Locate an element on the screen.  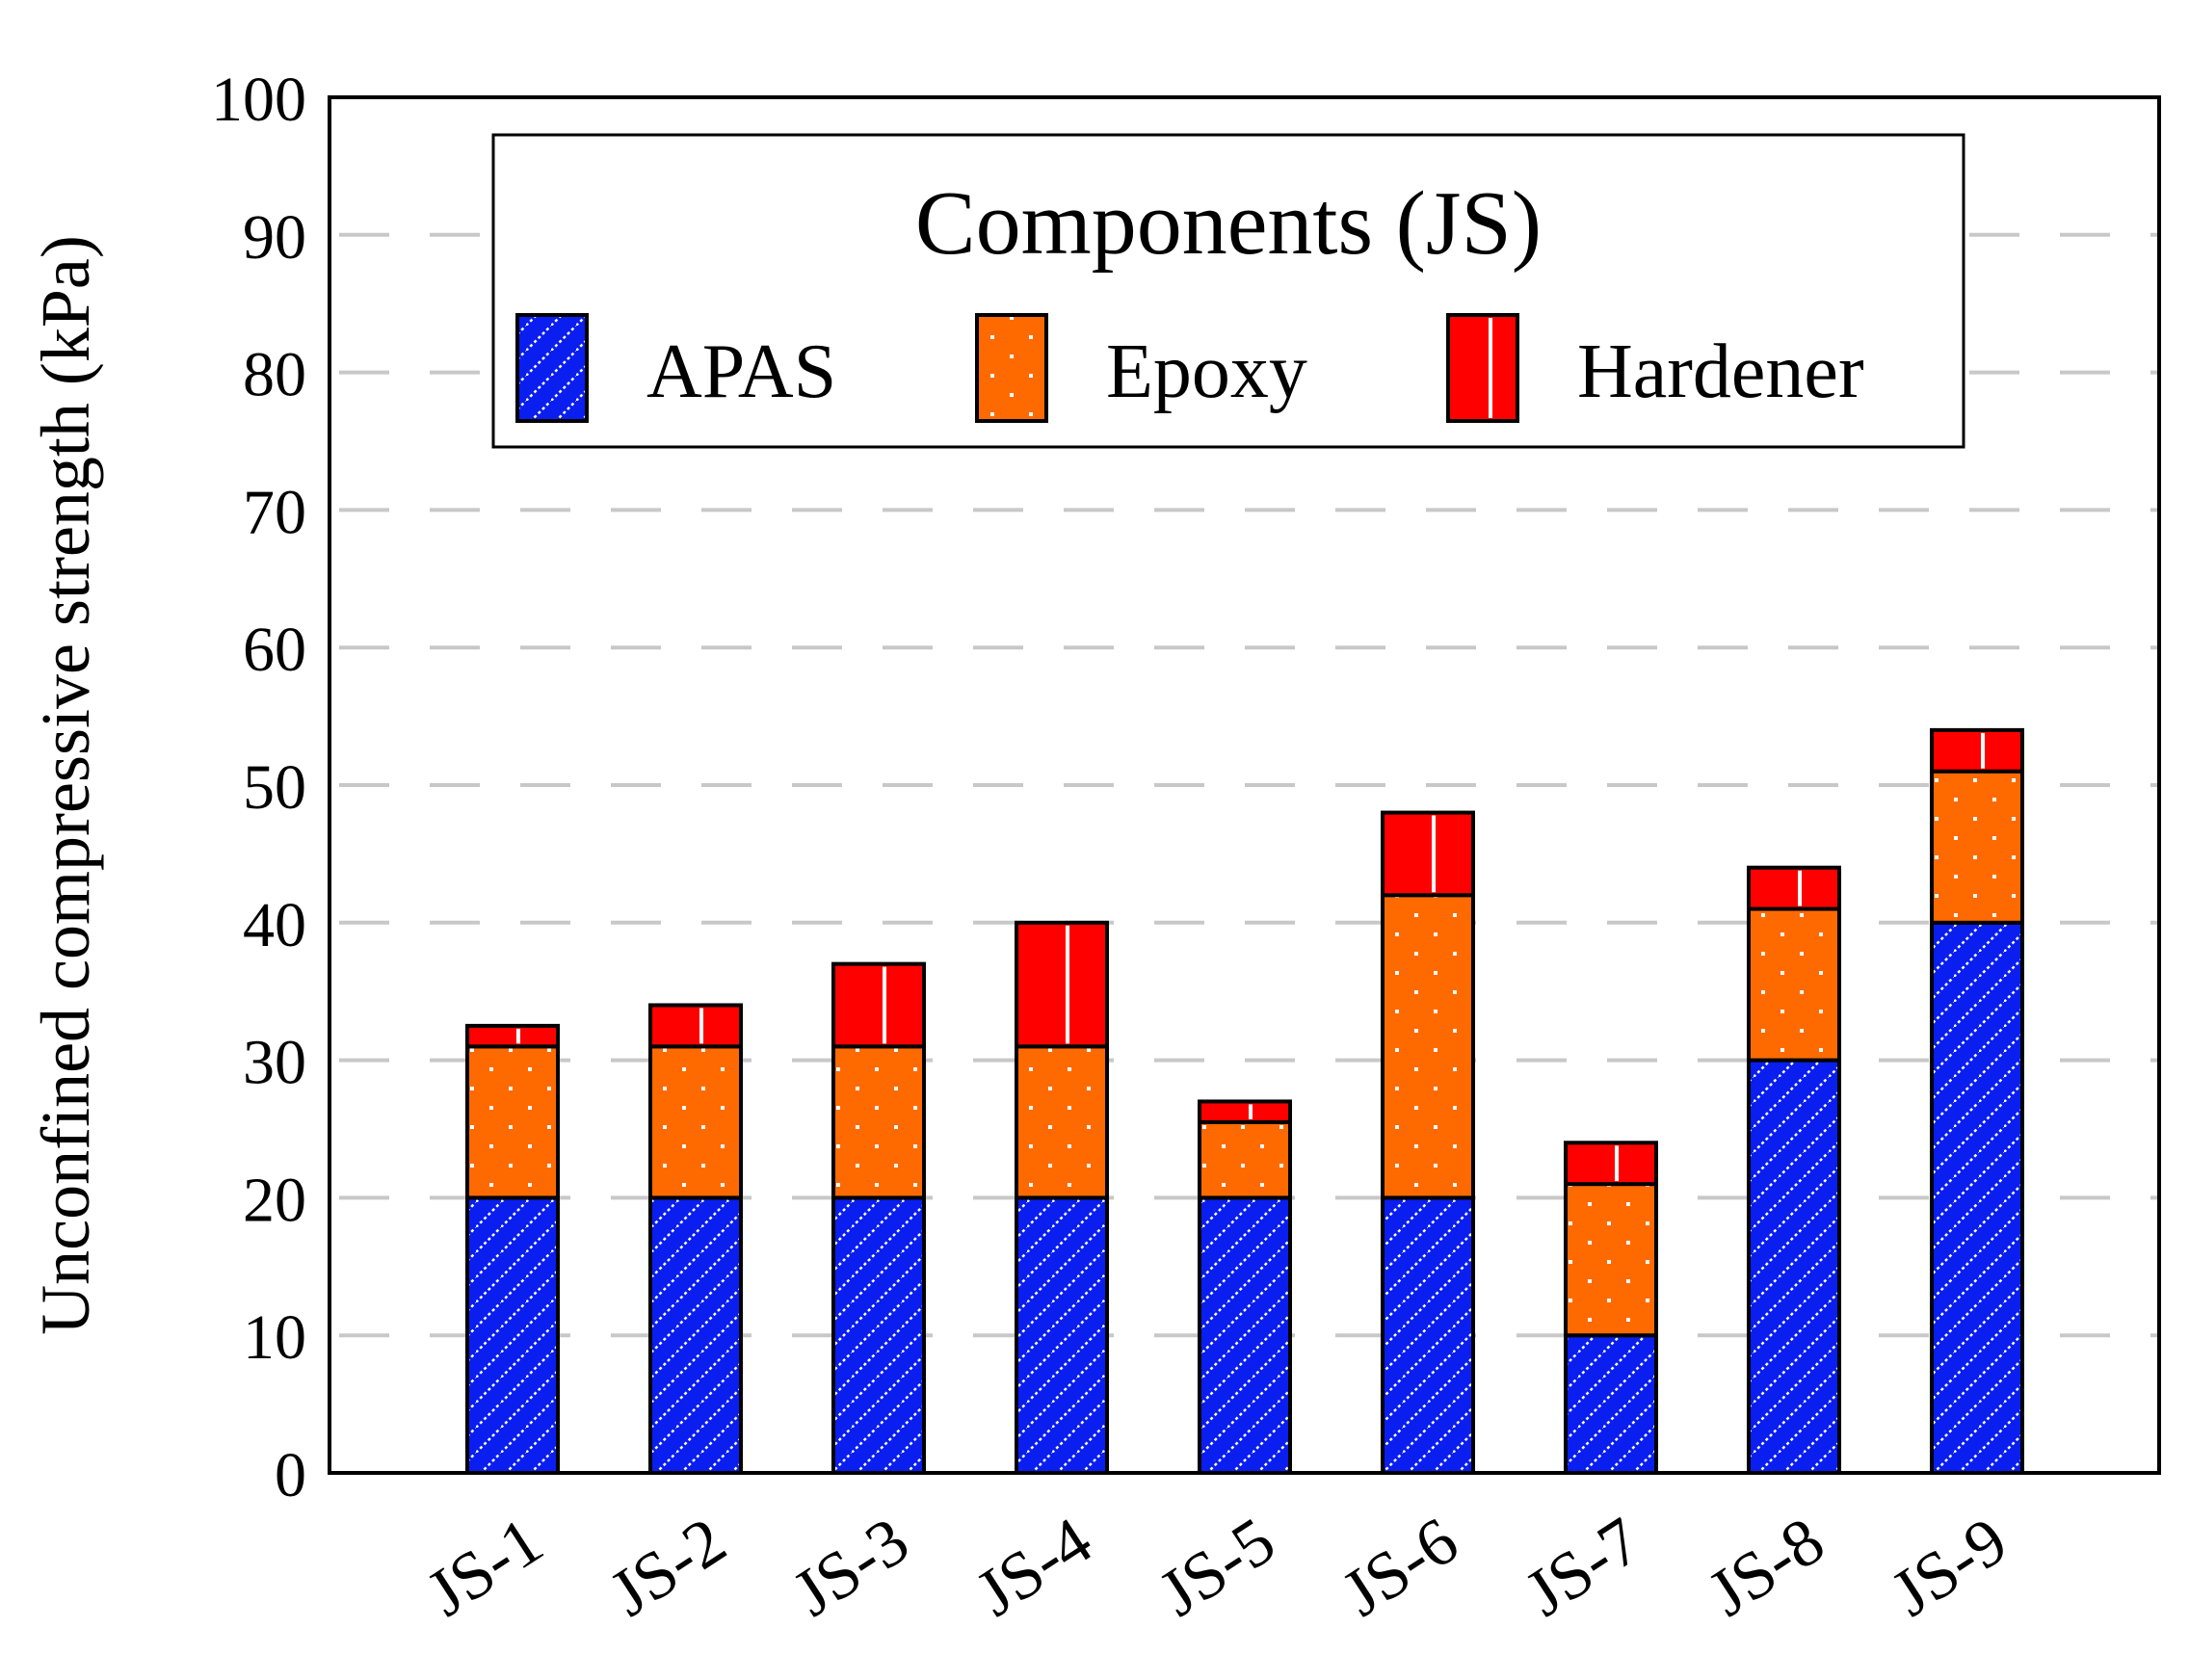
bar-js-5-apas is located at coordinates (1245, 1336).